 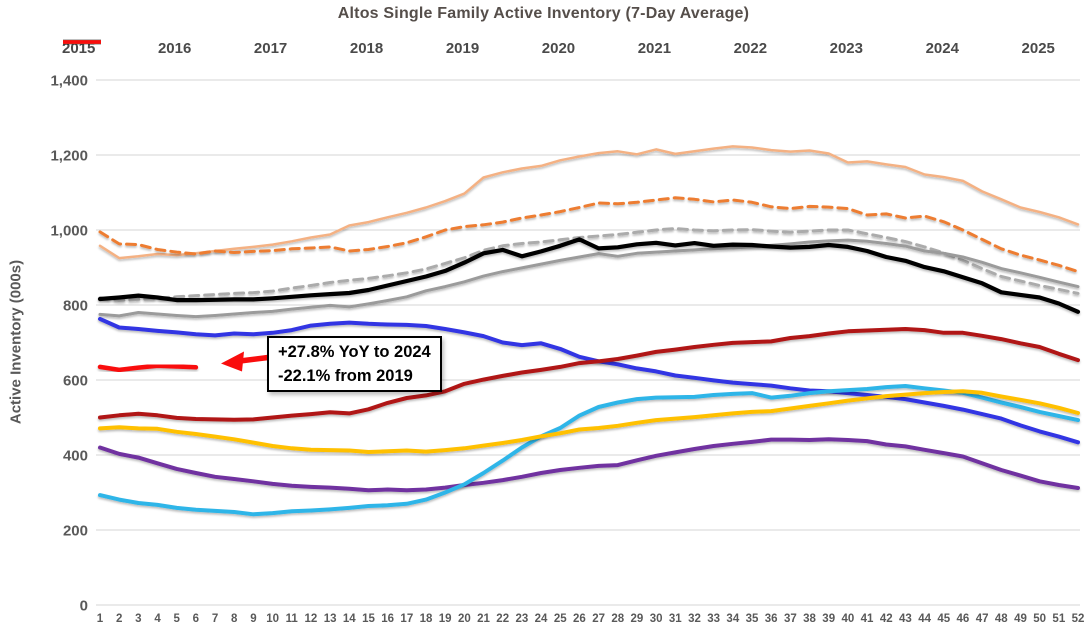 I want to click on legend-line-sample-2025, so click(x=82, y=42).